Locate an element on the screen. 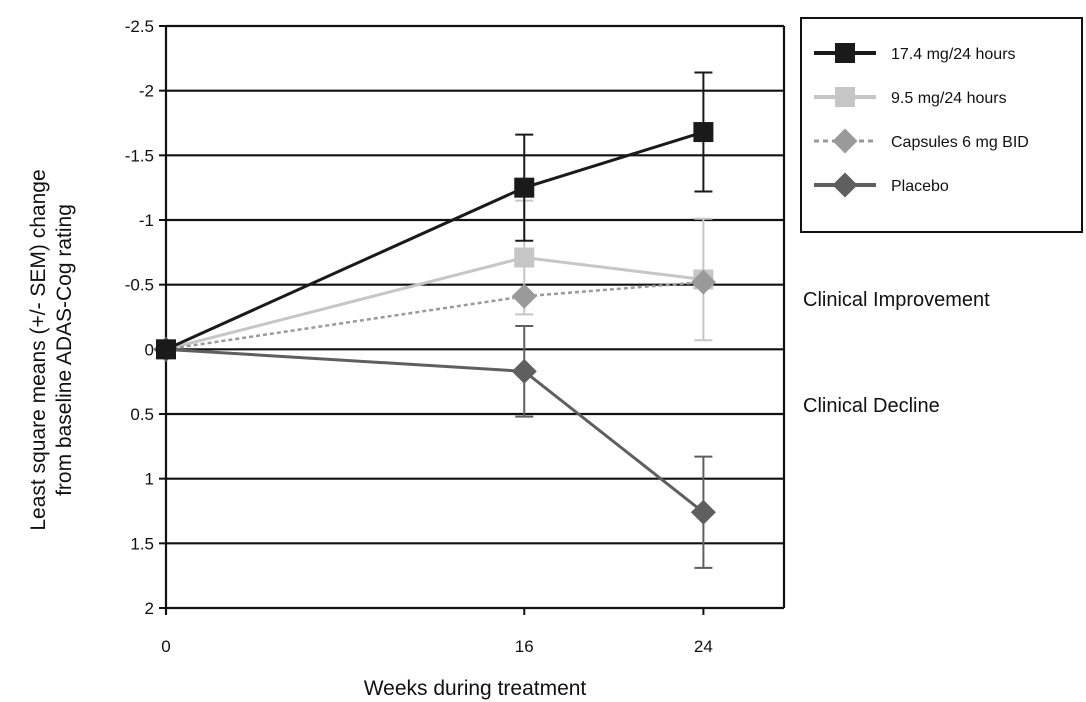  legend-label: 17.4 mg/24 hours is located at coordinates (953, 54).